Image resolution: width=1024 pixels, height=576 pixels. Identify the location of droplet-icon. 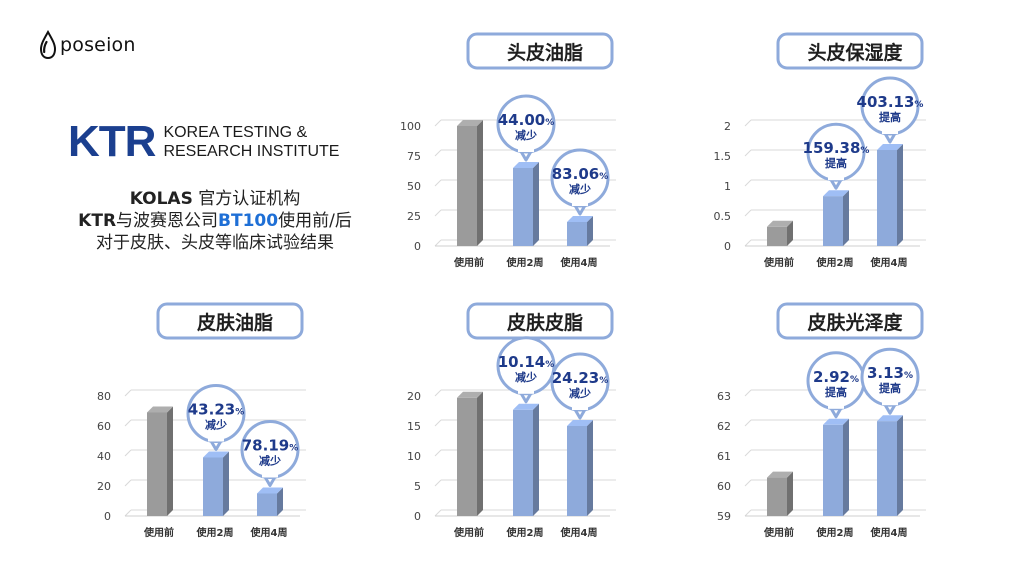
(48, 45).